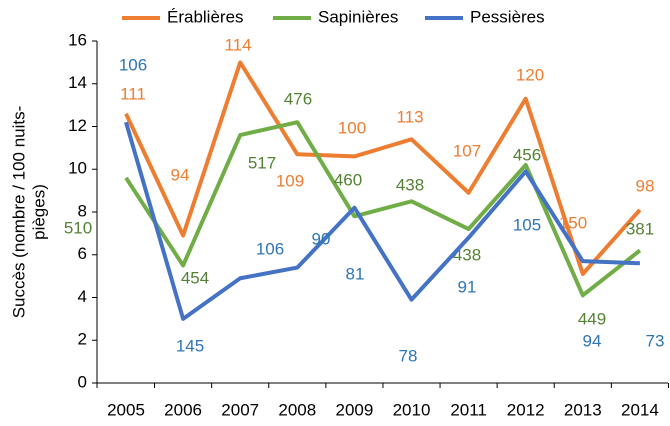  Describe the element at coordinates (412, 409) in the screenshot. I see `x-tick-label: 2010` at that location.